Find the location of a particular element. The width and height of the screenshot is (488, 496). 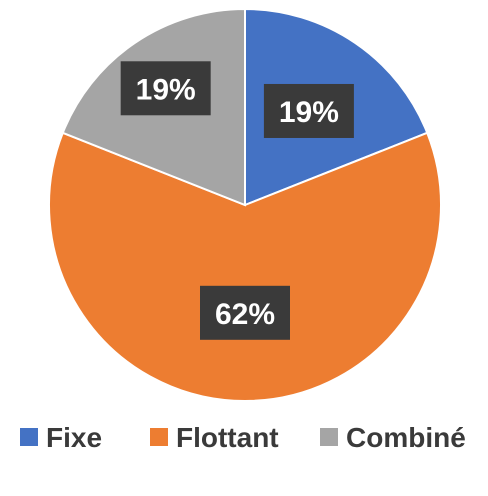

legend-item-combin: Combiné is located at coordinates (393, 437).